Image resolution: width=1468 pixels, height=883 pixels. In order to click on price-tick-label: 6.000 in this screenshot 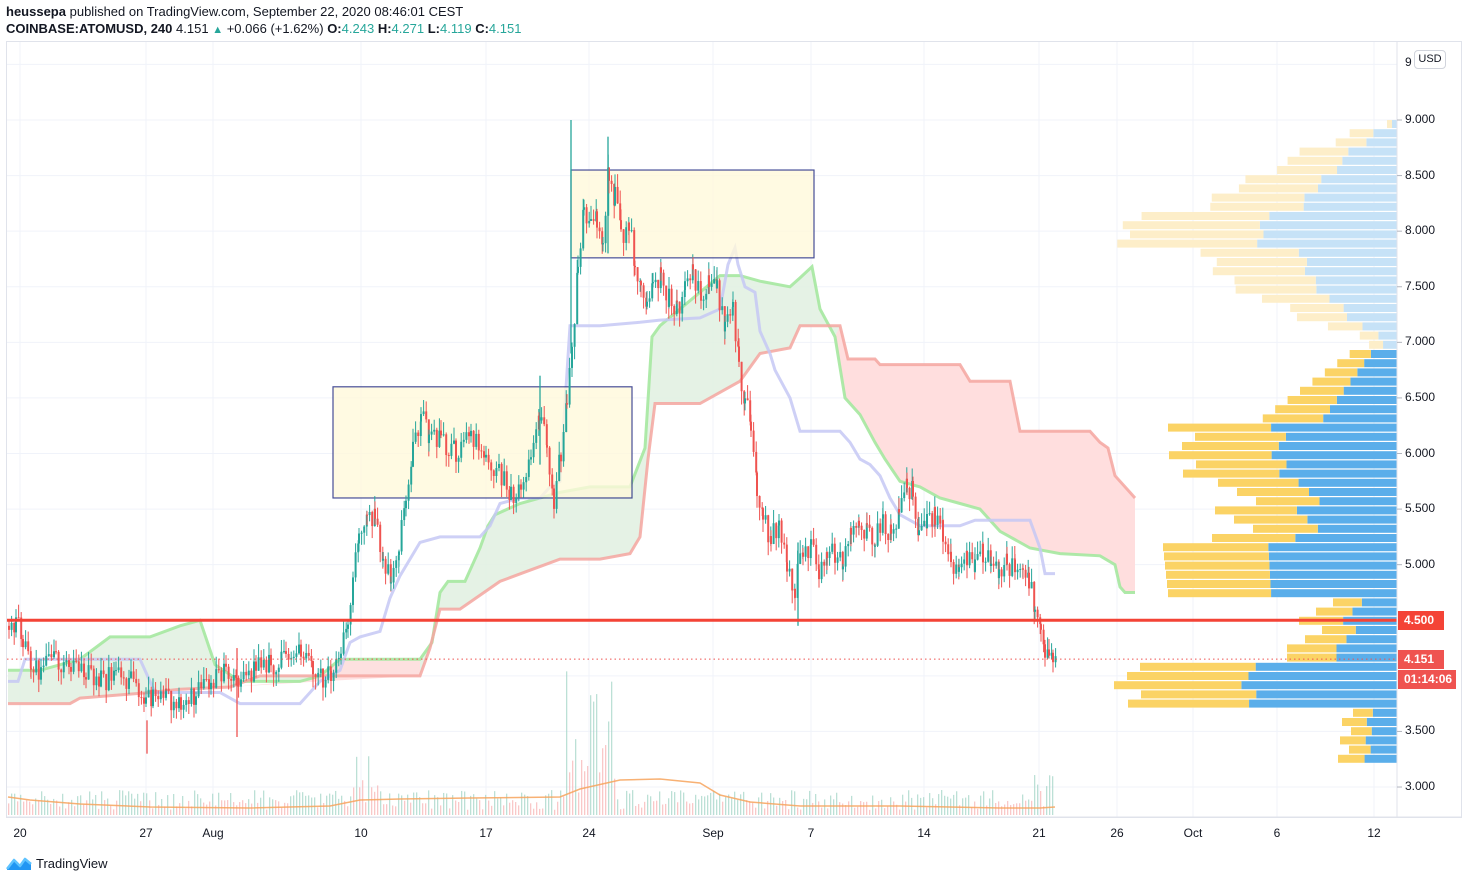, I will do `click(1420, 452)`.